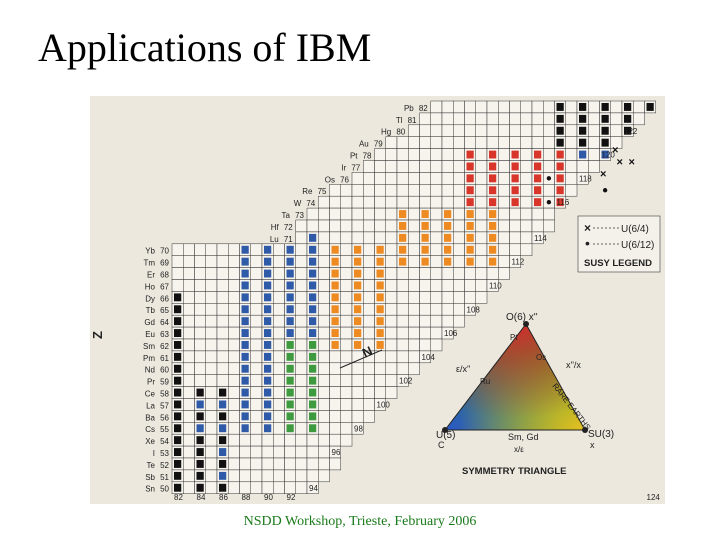  What do you see at coordinates (288, 239) in the screenshot?
I see `proton-number-label: 71` at bounding box center [288, 239].